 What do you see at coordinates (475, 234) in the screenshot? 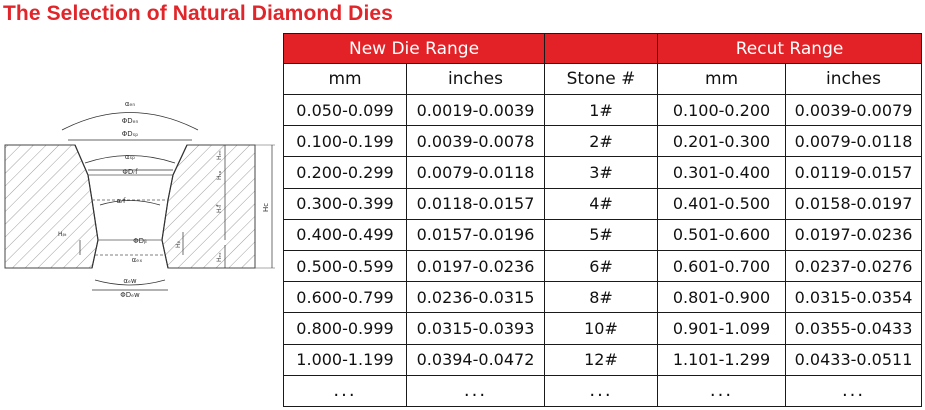
I see `table-cell: 0.0157-0.0196` at bounding box center [475, 234].